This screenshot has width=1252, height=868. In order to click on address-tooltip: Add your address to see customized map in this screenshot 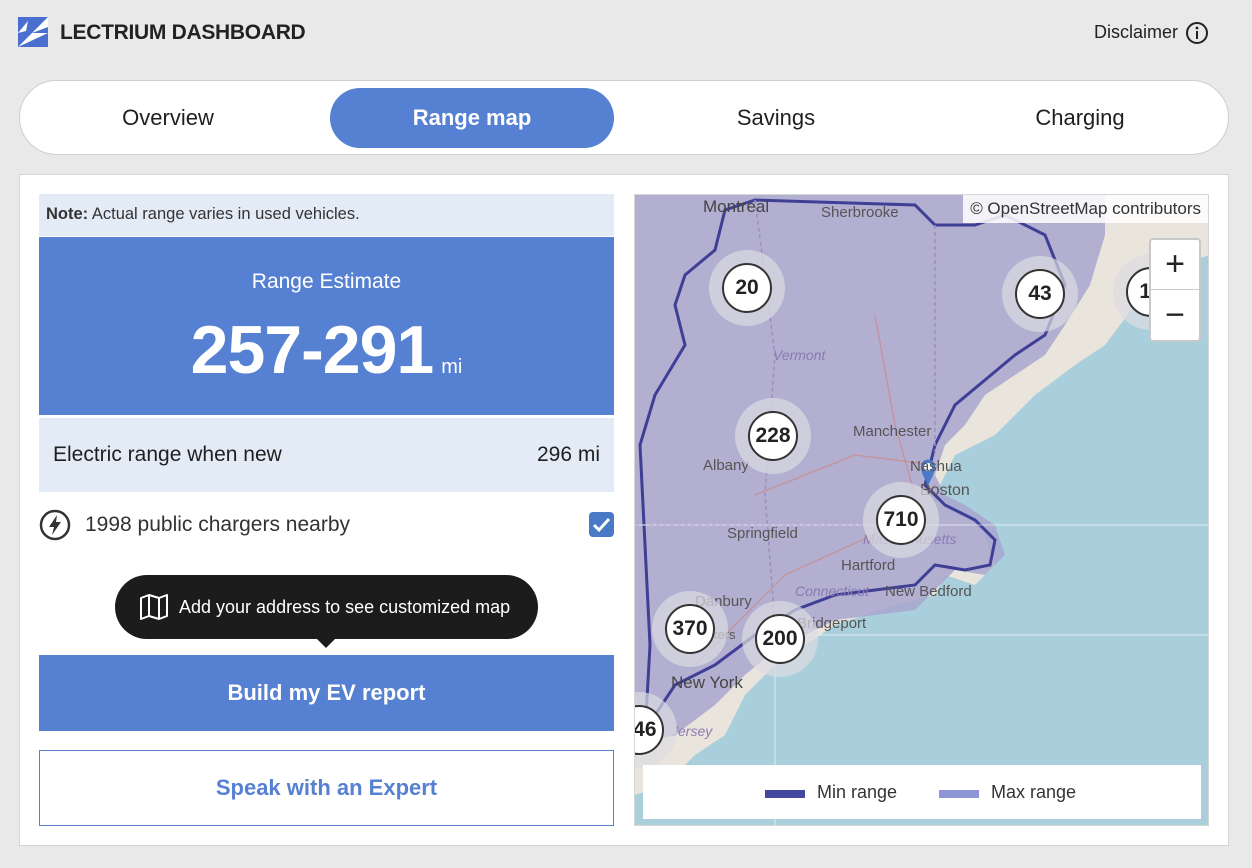, I will do `click(326, 611)`.